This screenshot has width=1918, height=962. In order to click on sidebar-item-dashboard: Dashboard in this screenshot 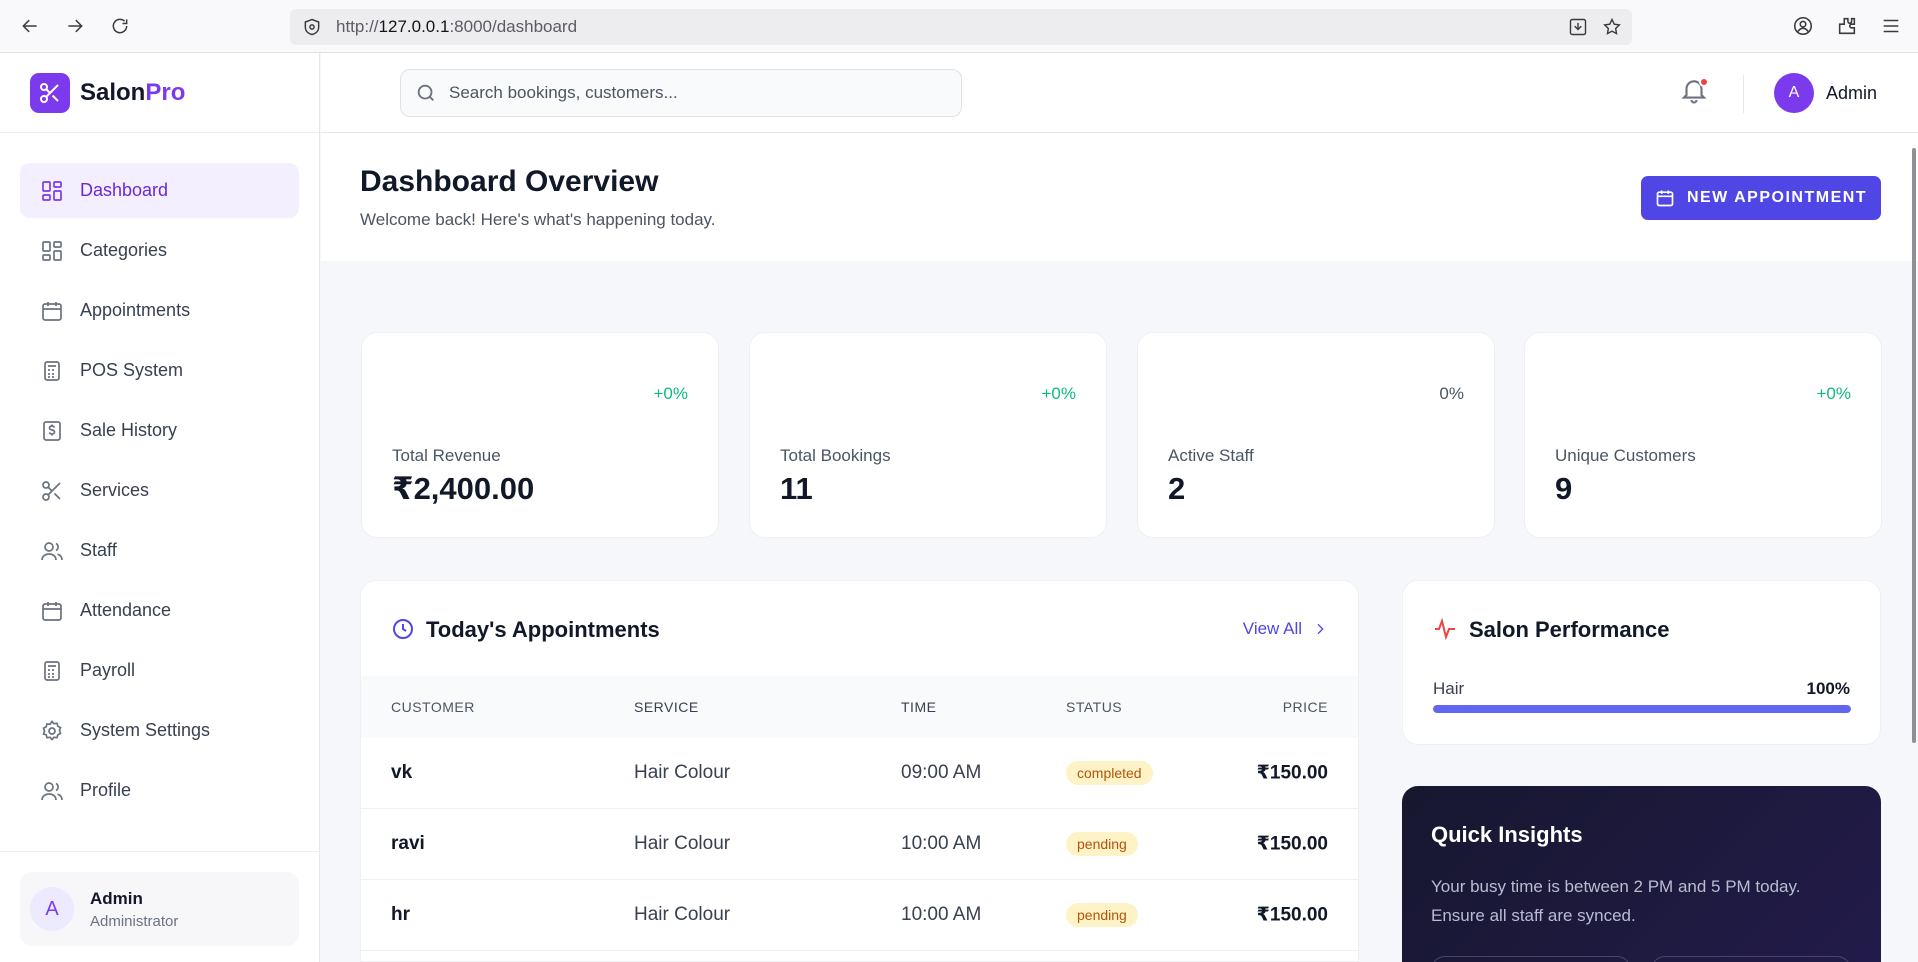, I will do `click(159, 190)`.